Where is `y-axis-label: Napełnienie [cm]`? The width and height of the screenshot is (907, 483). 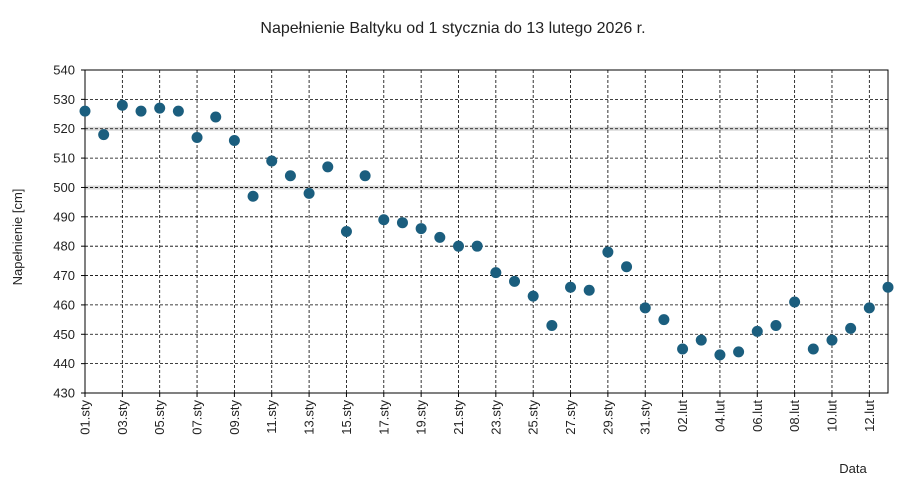 y-axis-label: Napełnienie [cm] is located at coordinates (17, 237).